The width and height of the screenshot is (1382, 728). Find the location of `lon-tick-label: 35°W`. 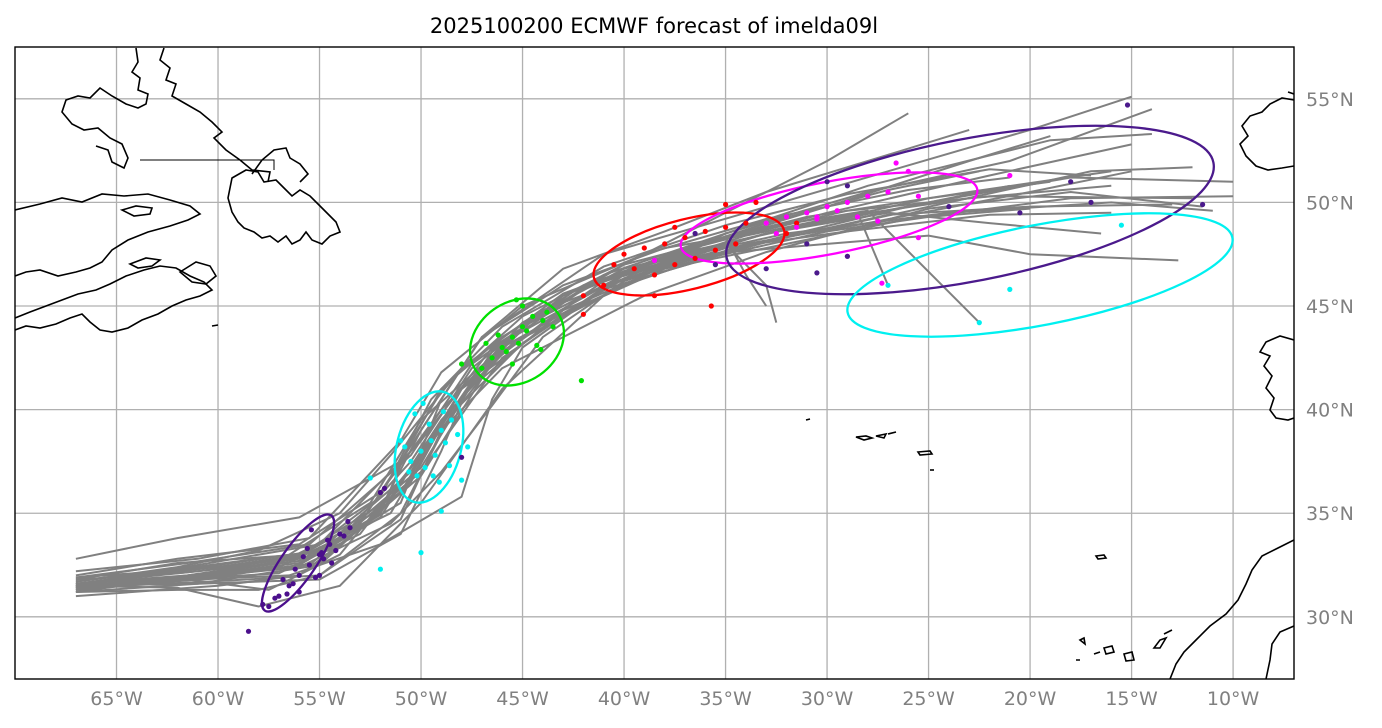

lon-tick-label: 35°W is located at coordinates (725, 699).